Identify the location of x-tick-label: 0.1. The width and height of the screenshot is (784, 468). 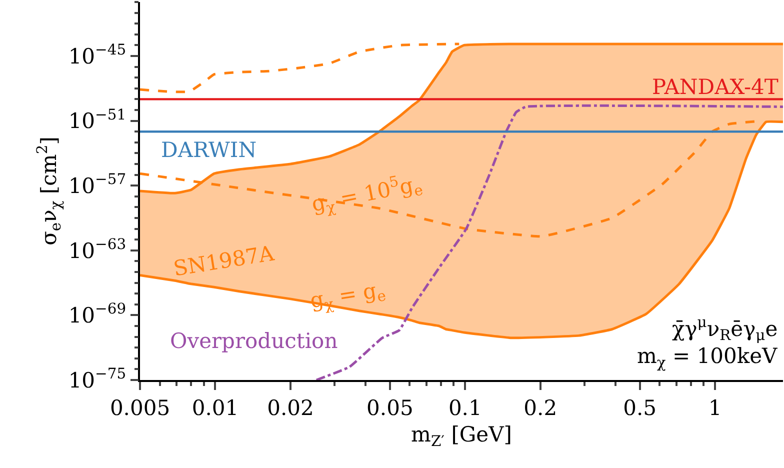
(465, 408).